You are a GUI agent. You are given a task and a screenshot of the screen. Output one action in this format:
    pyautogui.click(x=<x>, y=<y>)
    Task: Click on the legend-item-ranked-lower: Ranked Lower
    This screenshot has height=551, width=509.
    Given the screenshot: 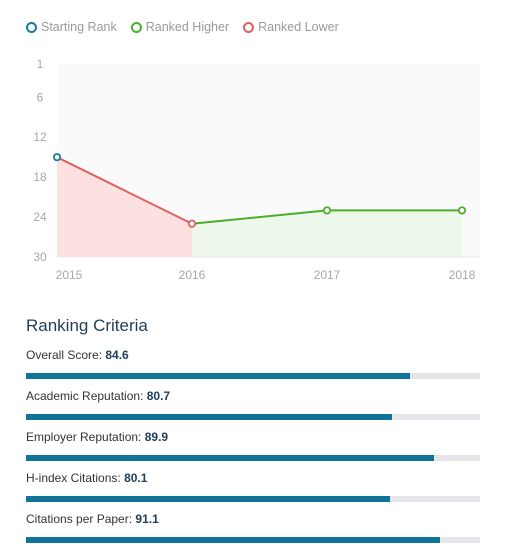 What is the action you would take?
    pyautogui.click(x=291, y=27)
    